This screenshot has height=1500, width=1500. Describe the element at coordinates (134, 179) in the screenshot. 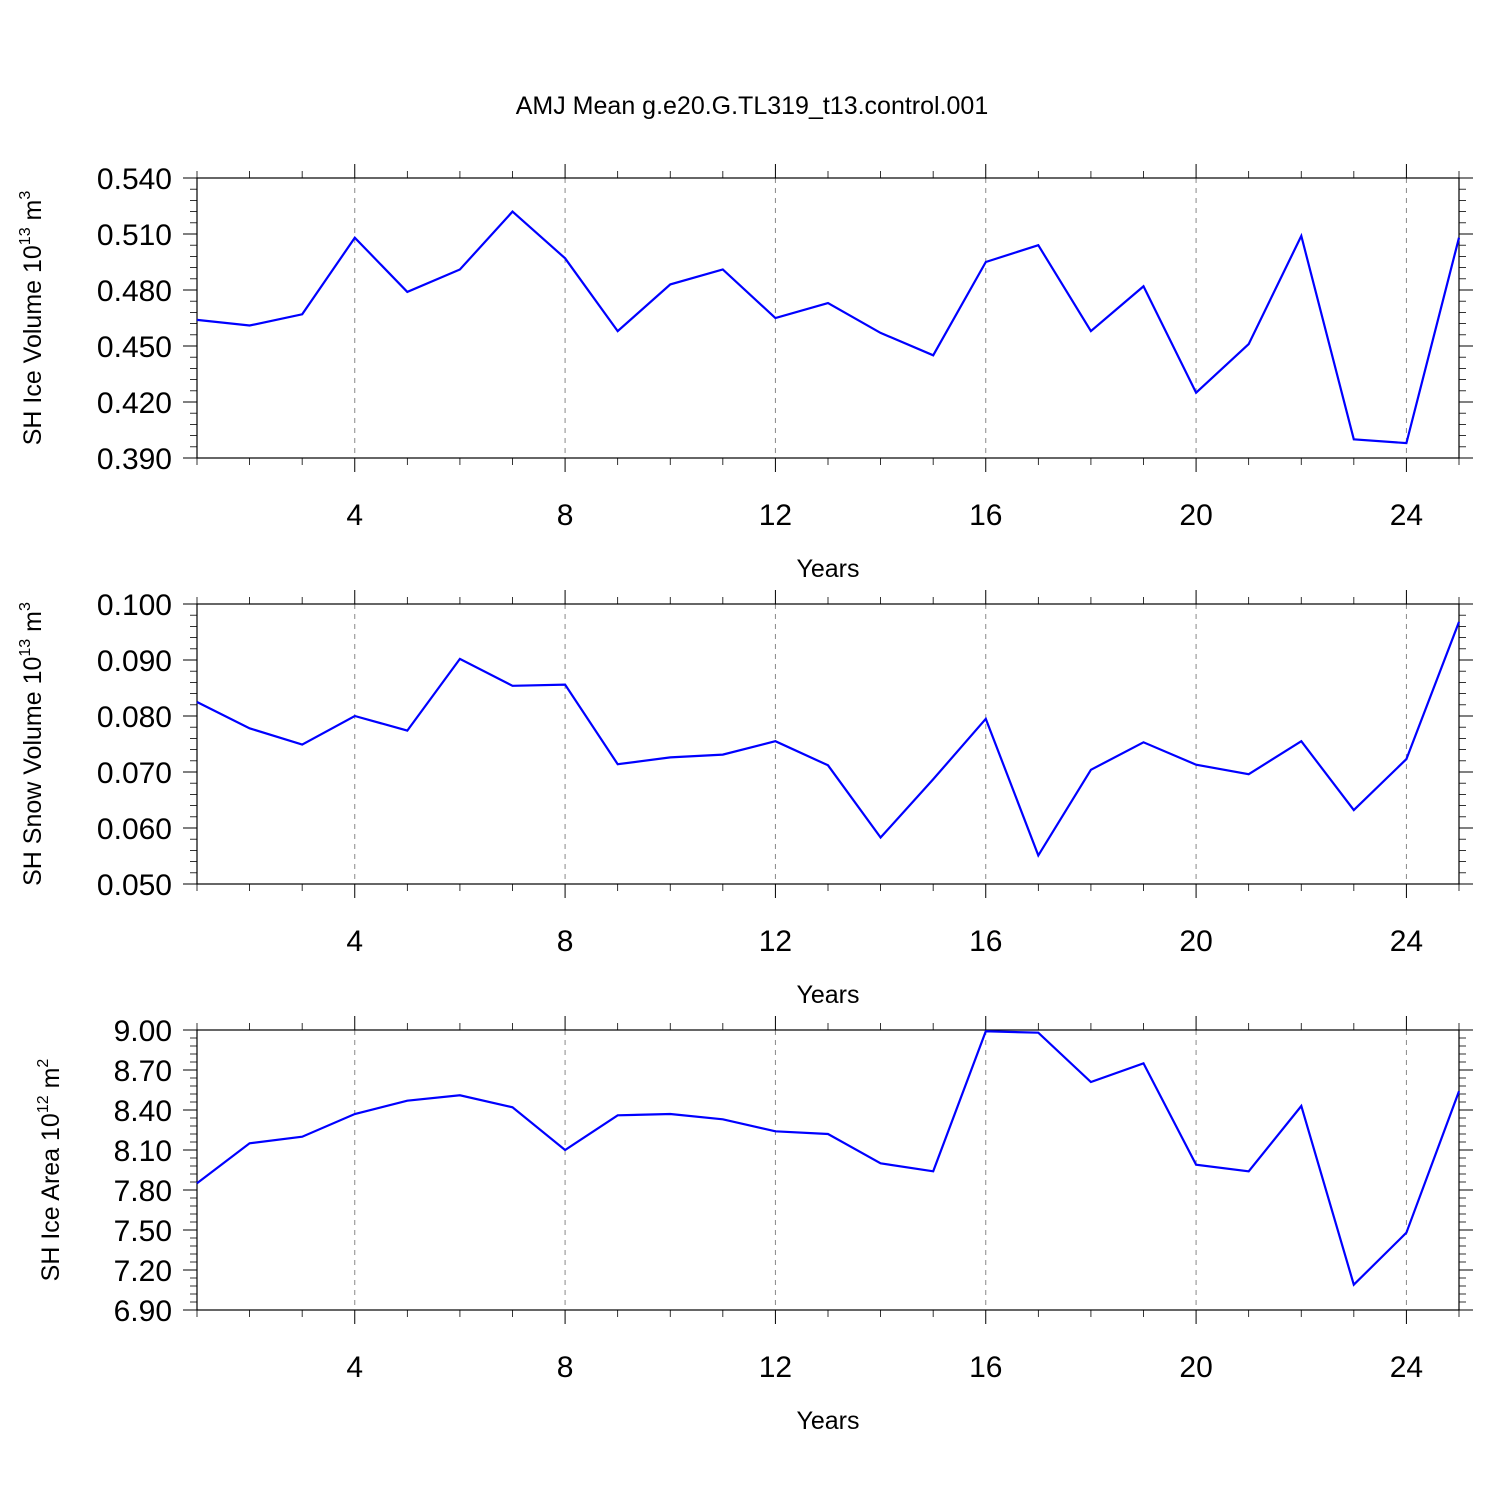

I see `y-tick-label: 0.540` at that location.